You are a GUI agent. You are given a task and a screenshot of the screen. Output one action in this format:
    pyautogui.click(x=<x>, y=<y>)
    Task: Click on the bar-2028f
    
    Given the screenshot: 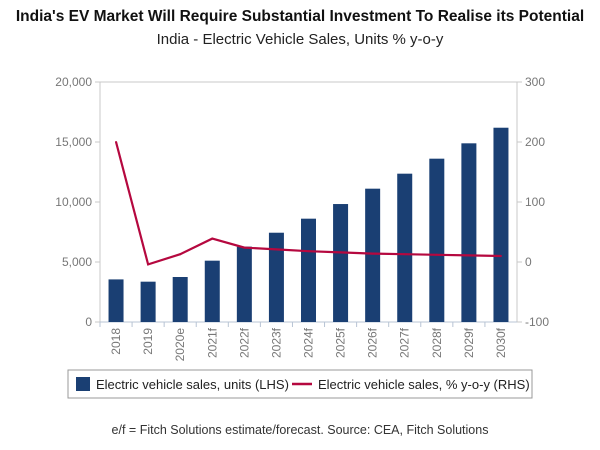 What is the action you would take?
    pyautogui.click(x=437, y=240)
    